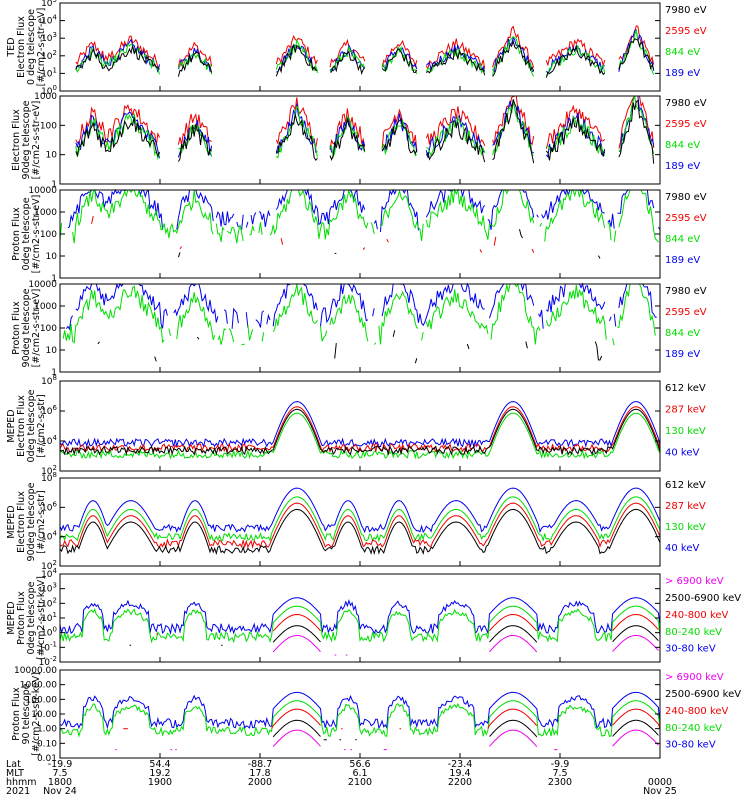  Describe the element at coordinates (686, 197) in the screenshot. I see `panel-3-legend-0: 7980 eV` at that location.